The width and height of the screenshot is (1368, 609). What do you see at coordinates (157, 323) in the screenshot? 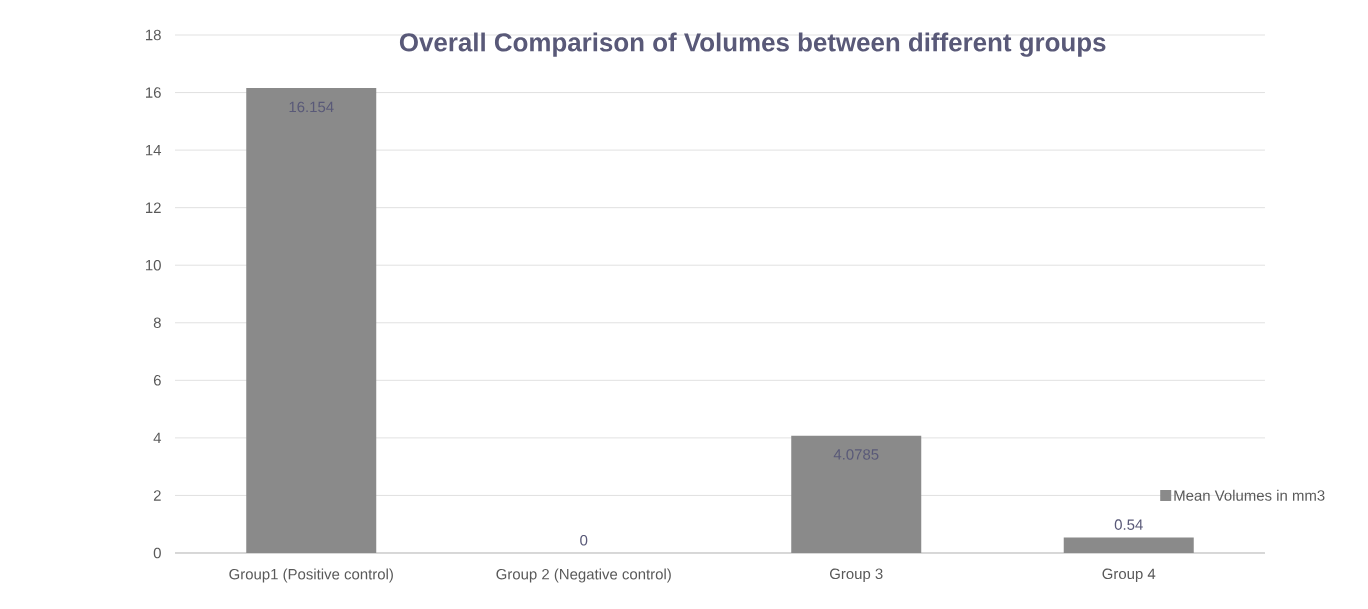
I see `y-tick-label: 8` at bounding box center [157, 323].